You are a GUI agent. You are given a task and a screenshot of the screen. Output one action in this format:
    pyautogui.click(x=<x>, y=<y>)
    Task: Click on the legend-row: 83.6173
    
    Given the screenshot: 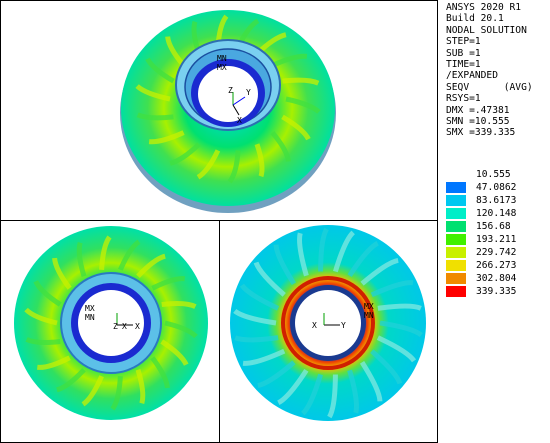 What is the action you would take?
    pyautogui.click(x=498, y=200)
    